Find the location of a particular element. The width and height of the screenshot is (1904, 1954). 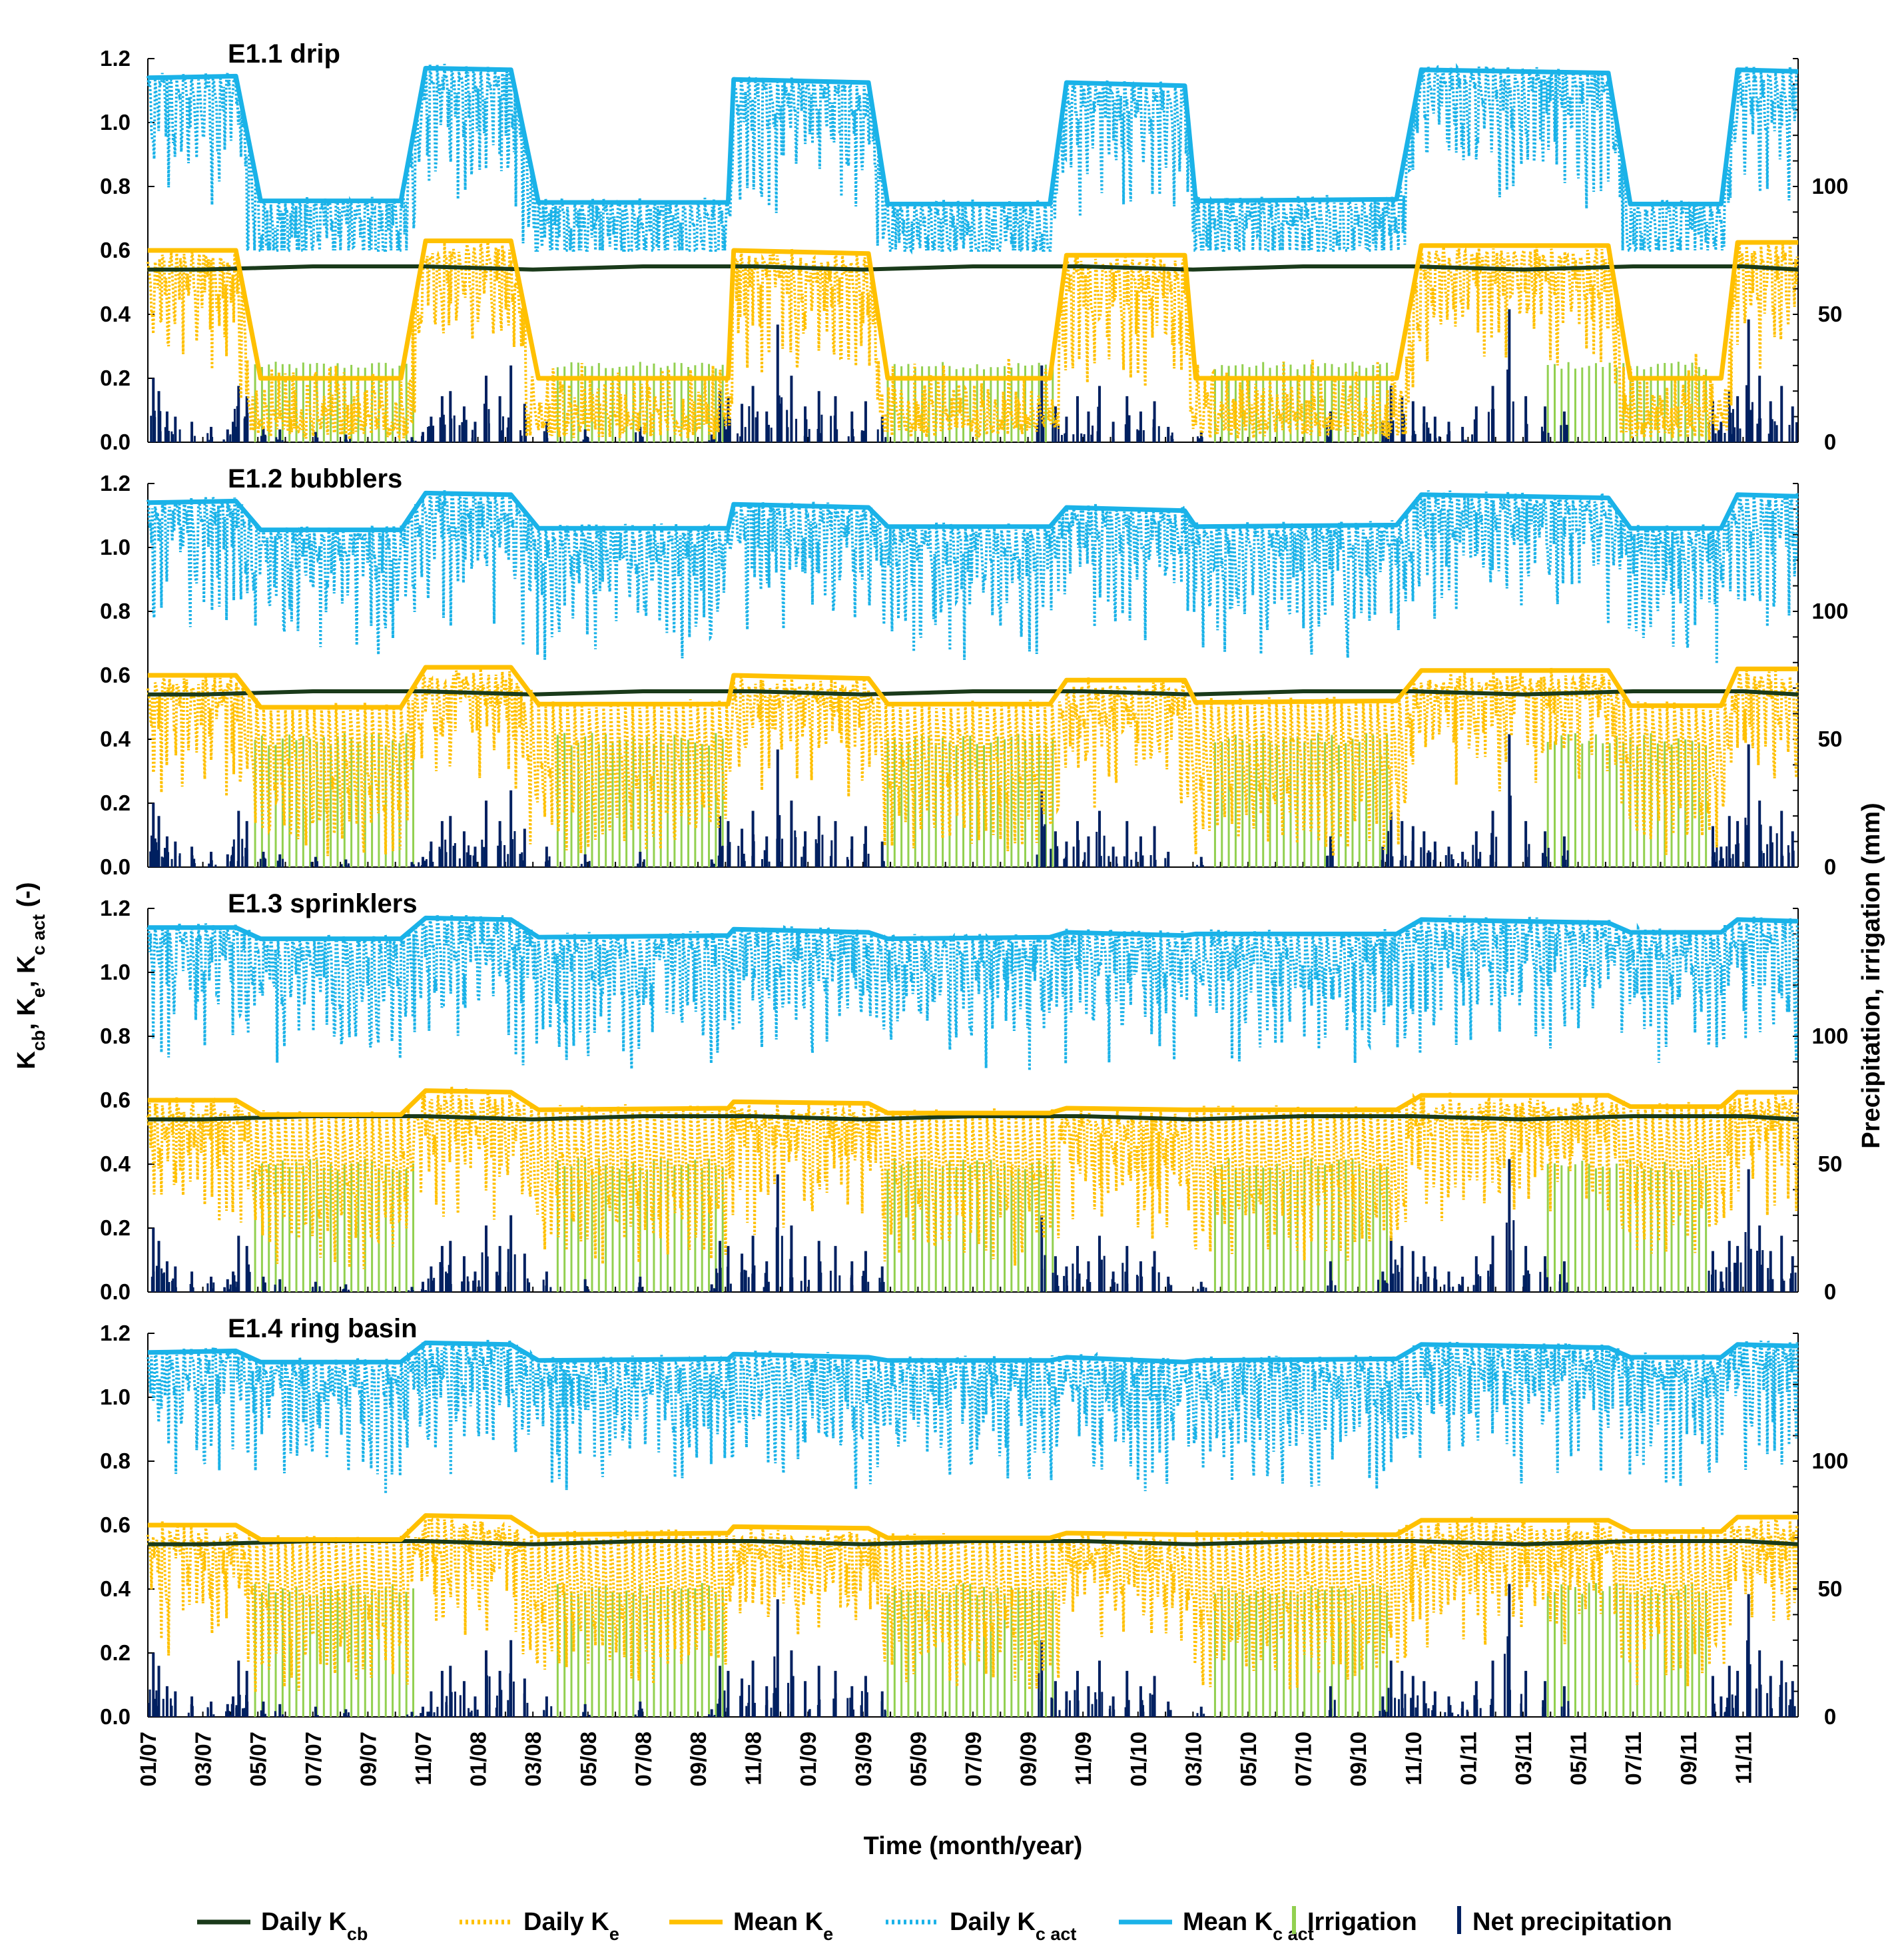

legend-item-ke_mean: Mean Ke is located at coordinates (751, 1926).